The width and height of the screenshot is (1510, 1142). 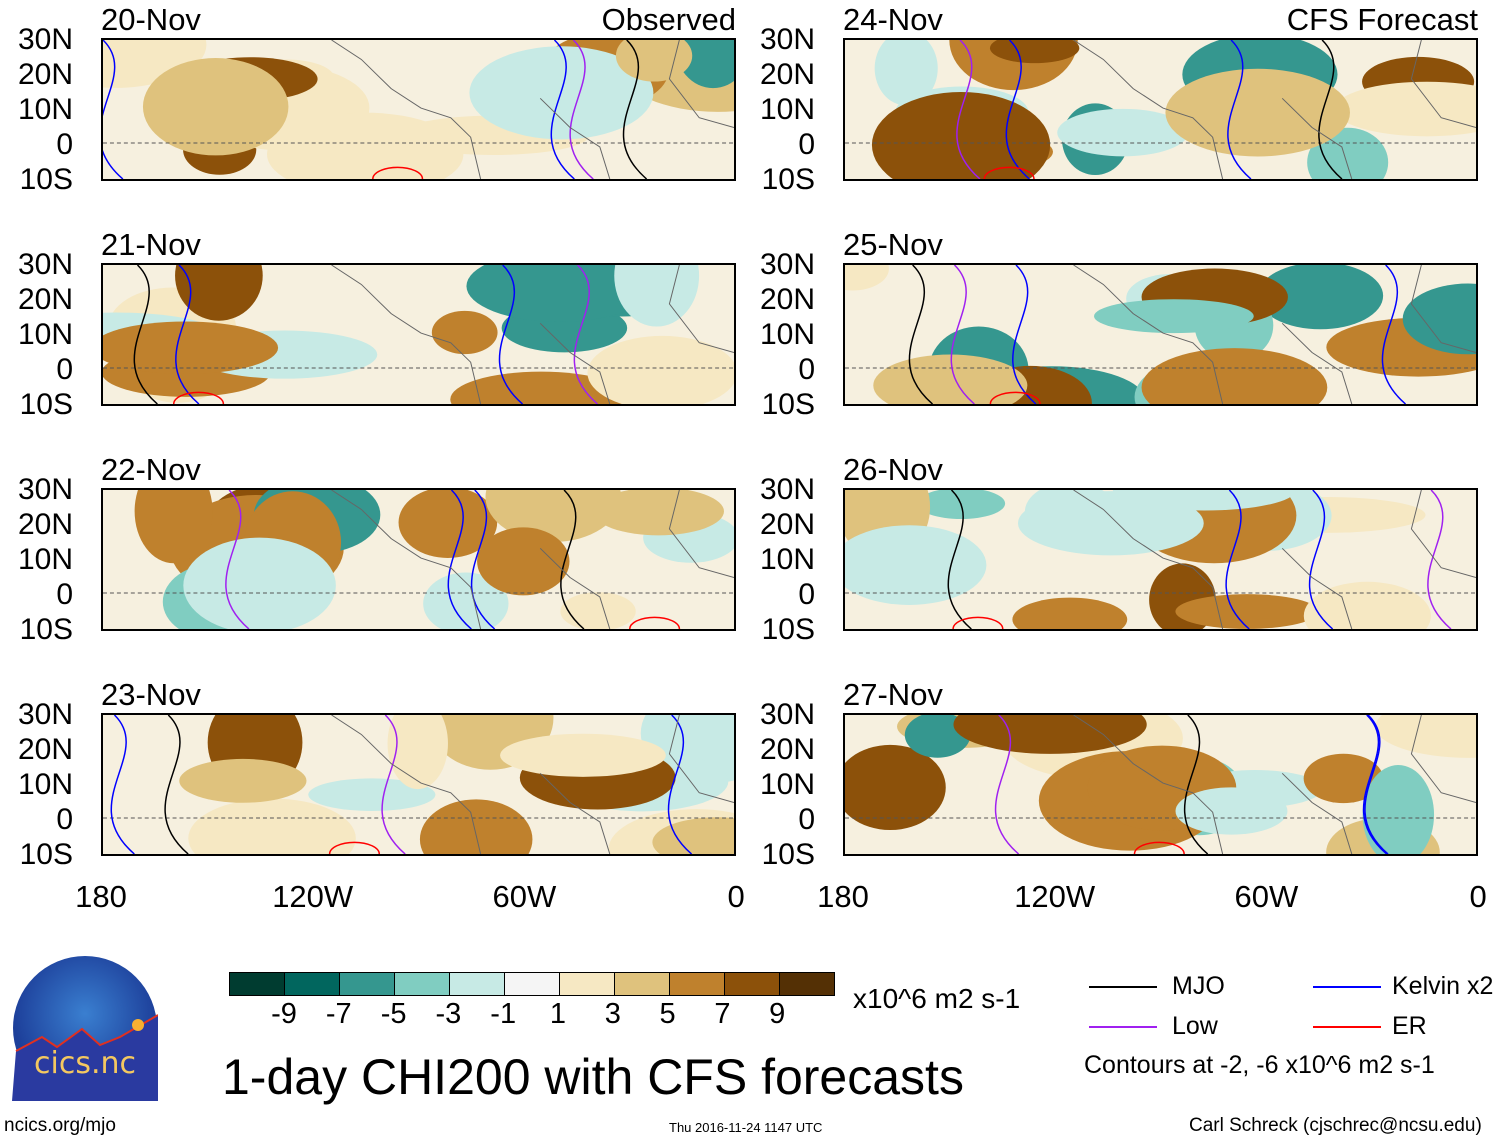 I want to click on lon-tick-label: 60W, so click(x=1266, y=896).